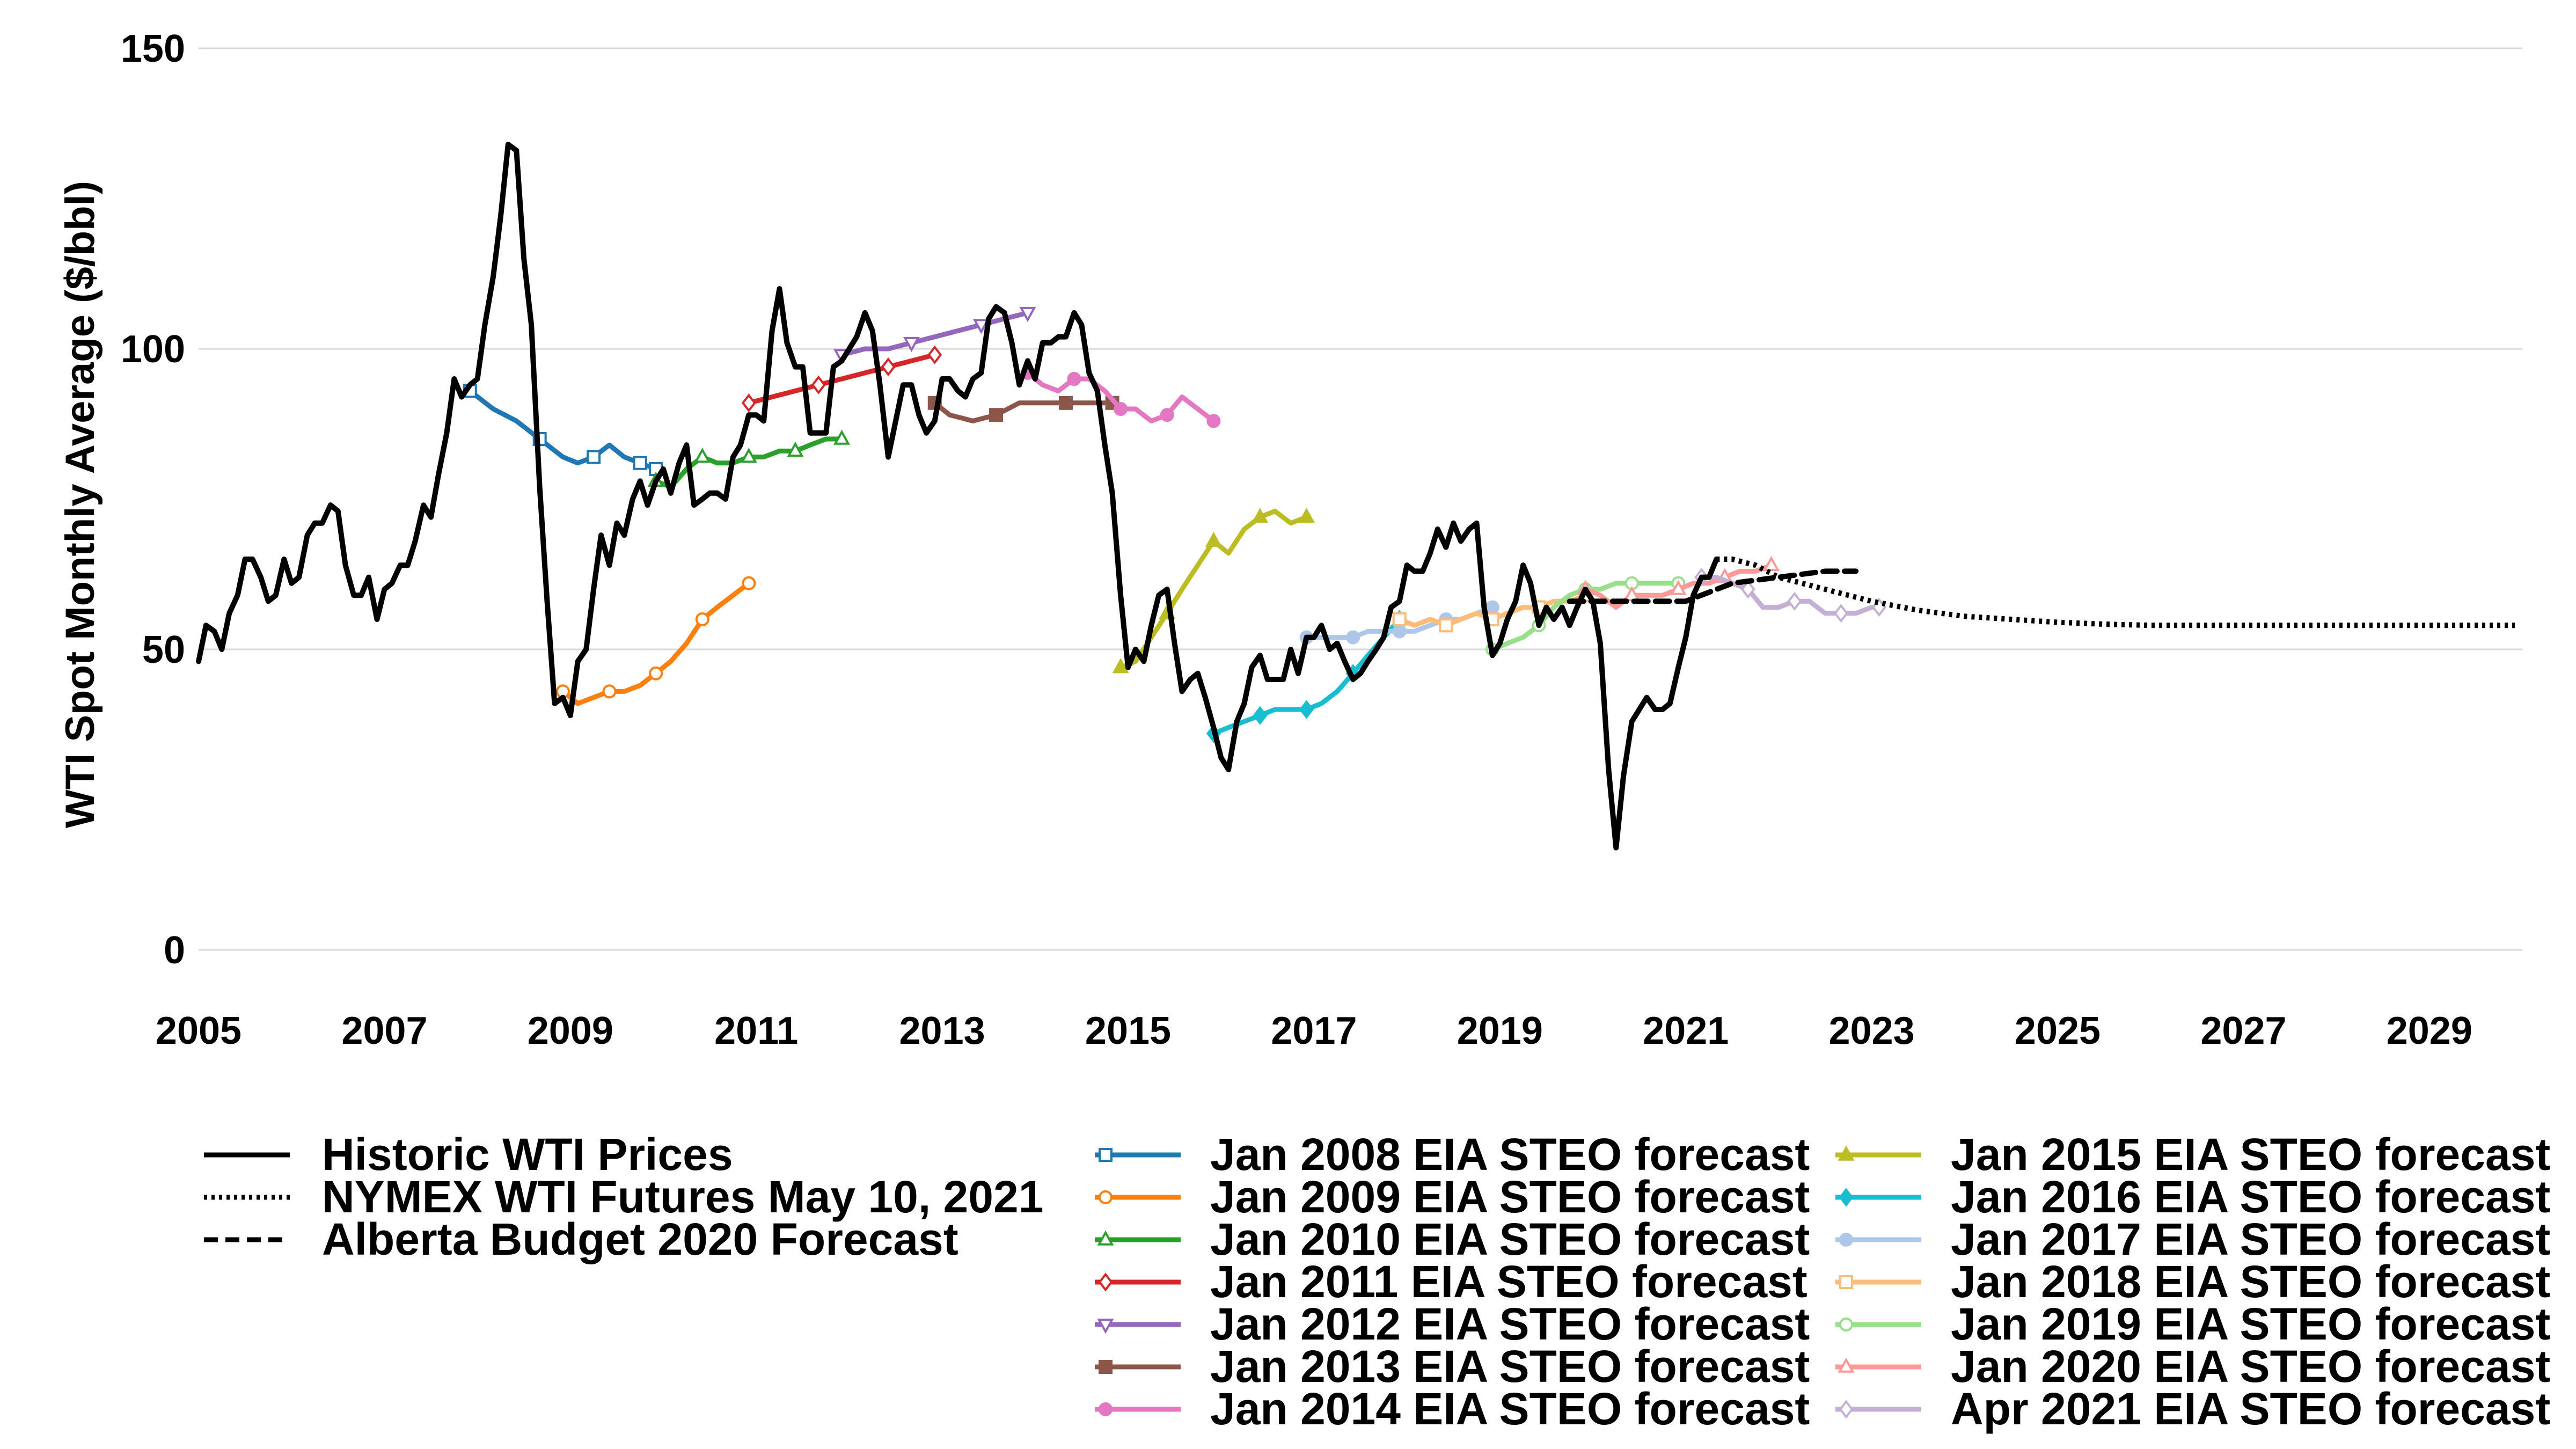 The width and height of the screenshot is (2576, 1449). Describe the element at coordinates (163, 649) in the screenshot. I see `y-tick-label: 50` at that location.